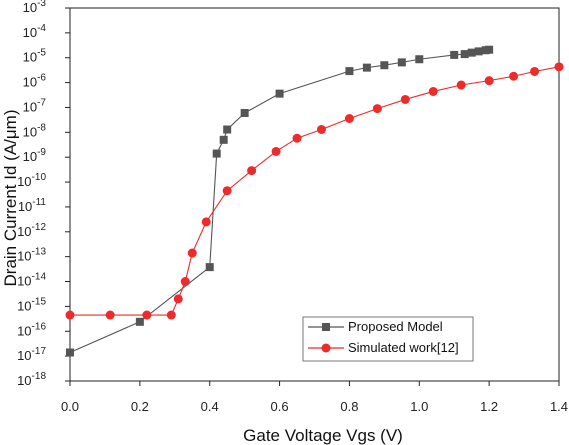  I want to click on y-tick-label: 10-3, so click(35, 7).